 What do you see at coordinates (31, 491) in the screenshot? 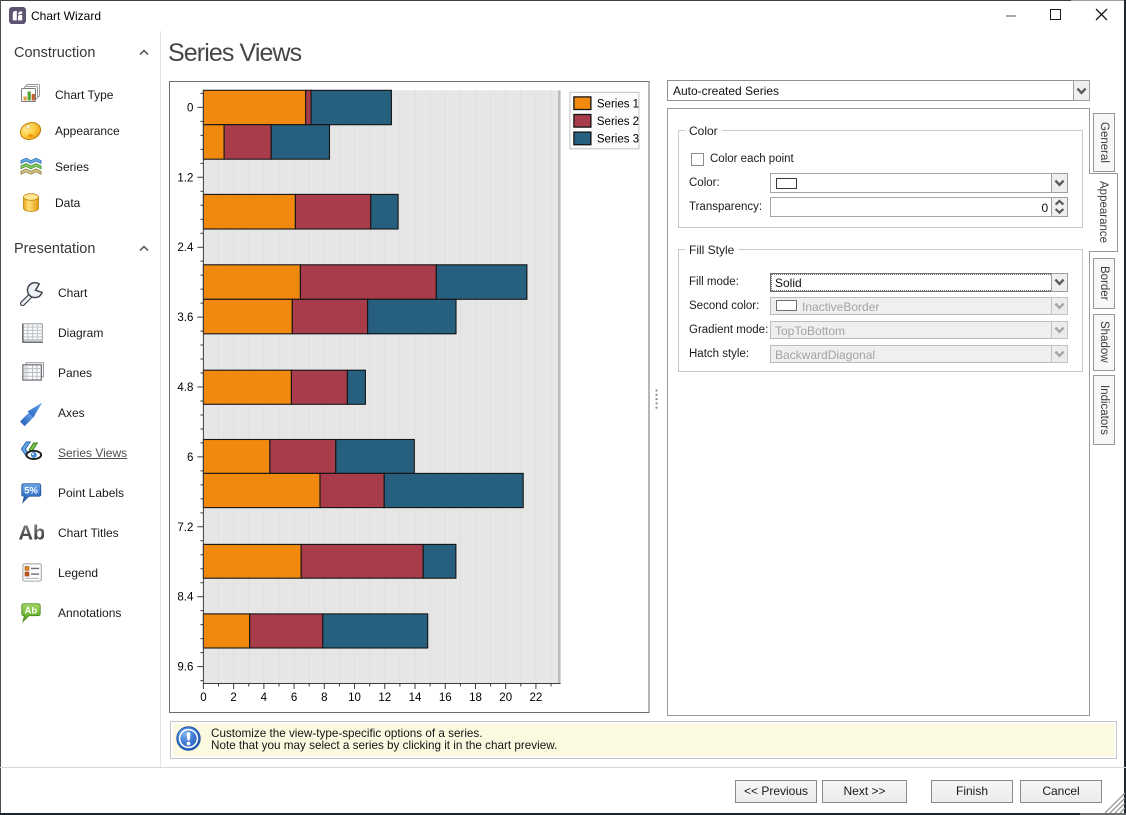
I see `svg-text: 5%` at bounding box center [31, 491].